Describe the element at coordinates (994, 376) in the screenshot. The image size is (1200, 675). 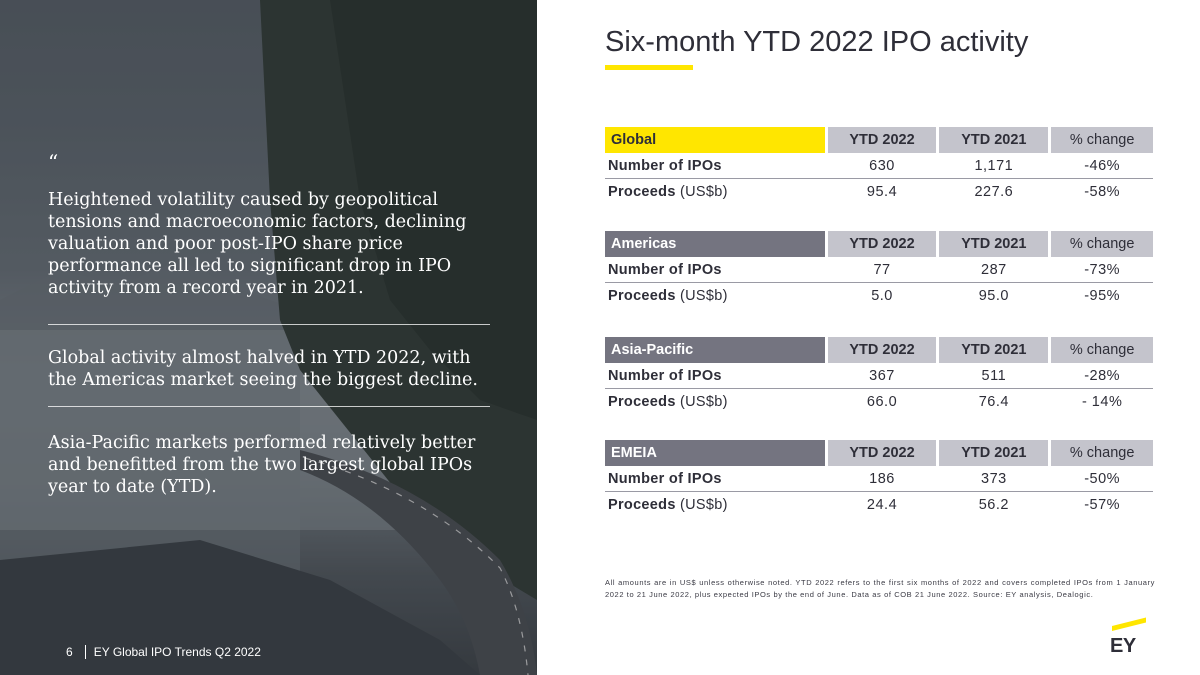
I see `cell-value: 511` at that location.